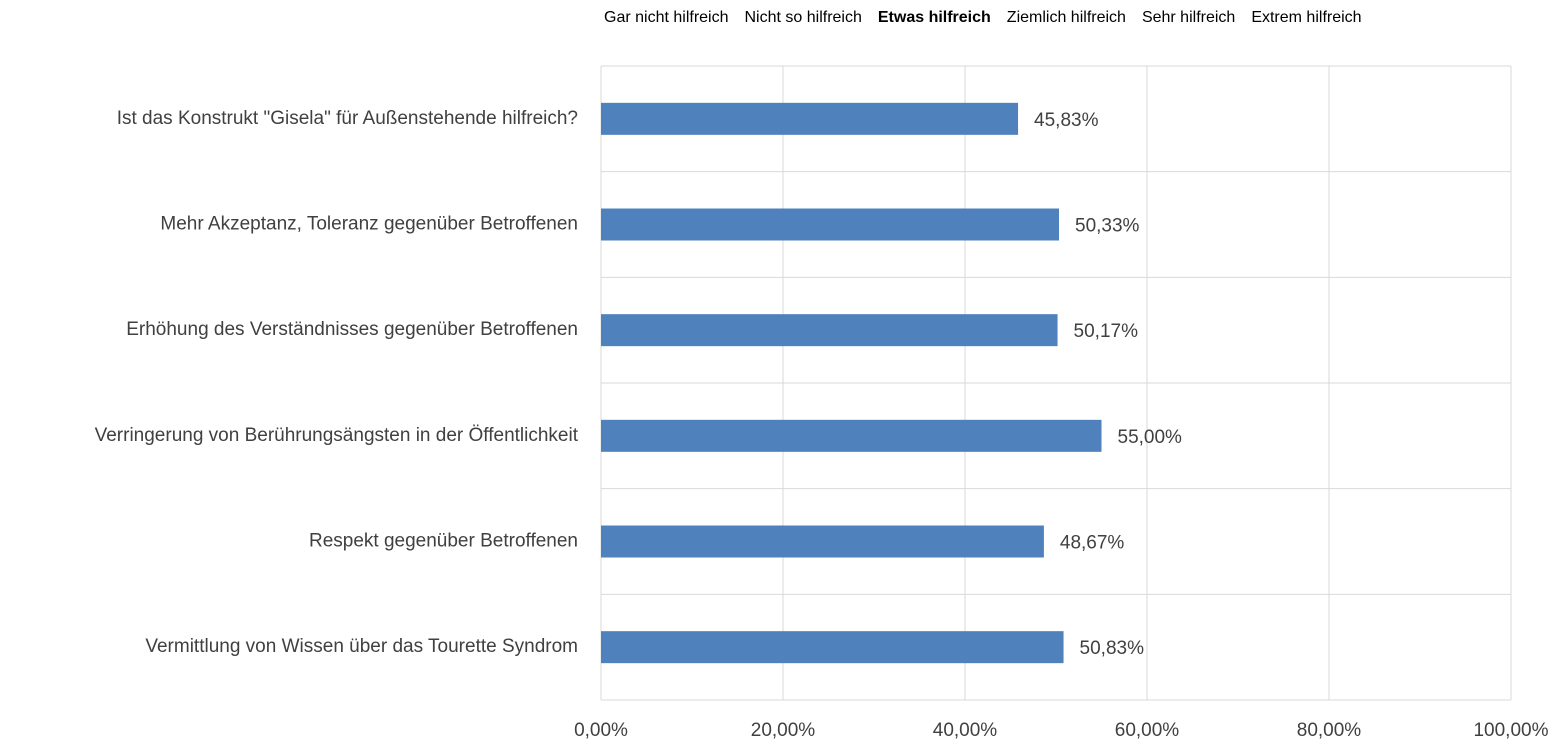 The width and height of the screenshot is (1564, 744). I want to click on value-label: 50,17%, so click(1106, 331).